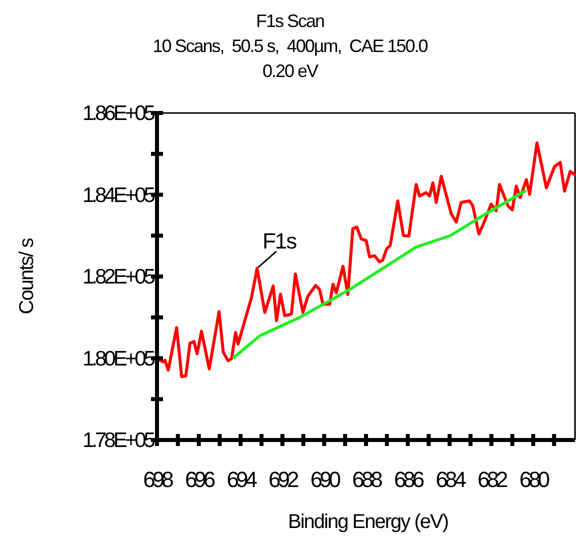  I want to click on y-tick-label: 1.82E+05, so click(118, 277).